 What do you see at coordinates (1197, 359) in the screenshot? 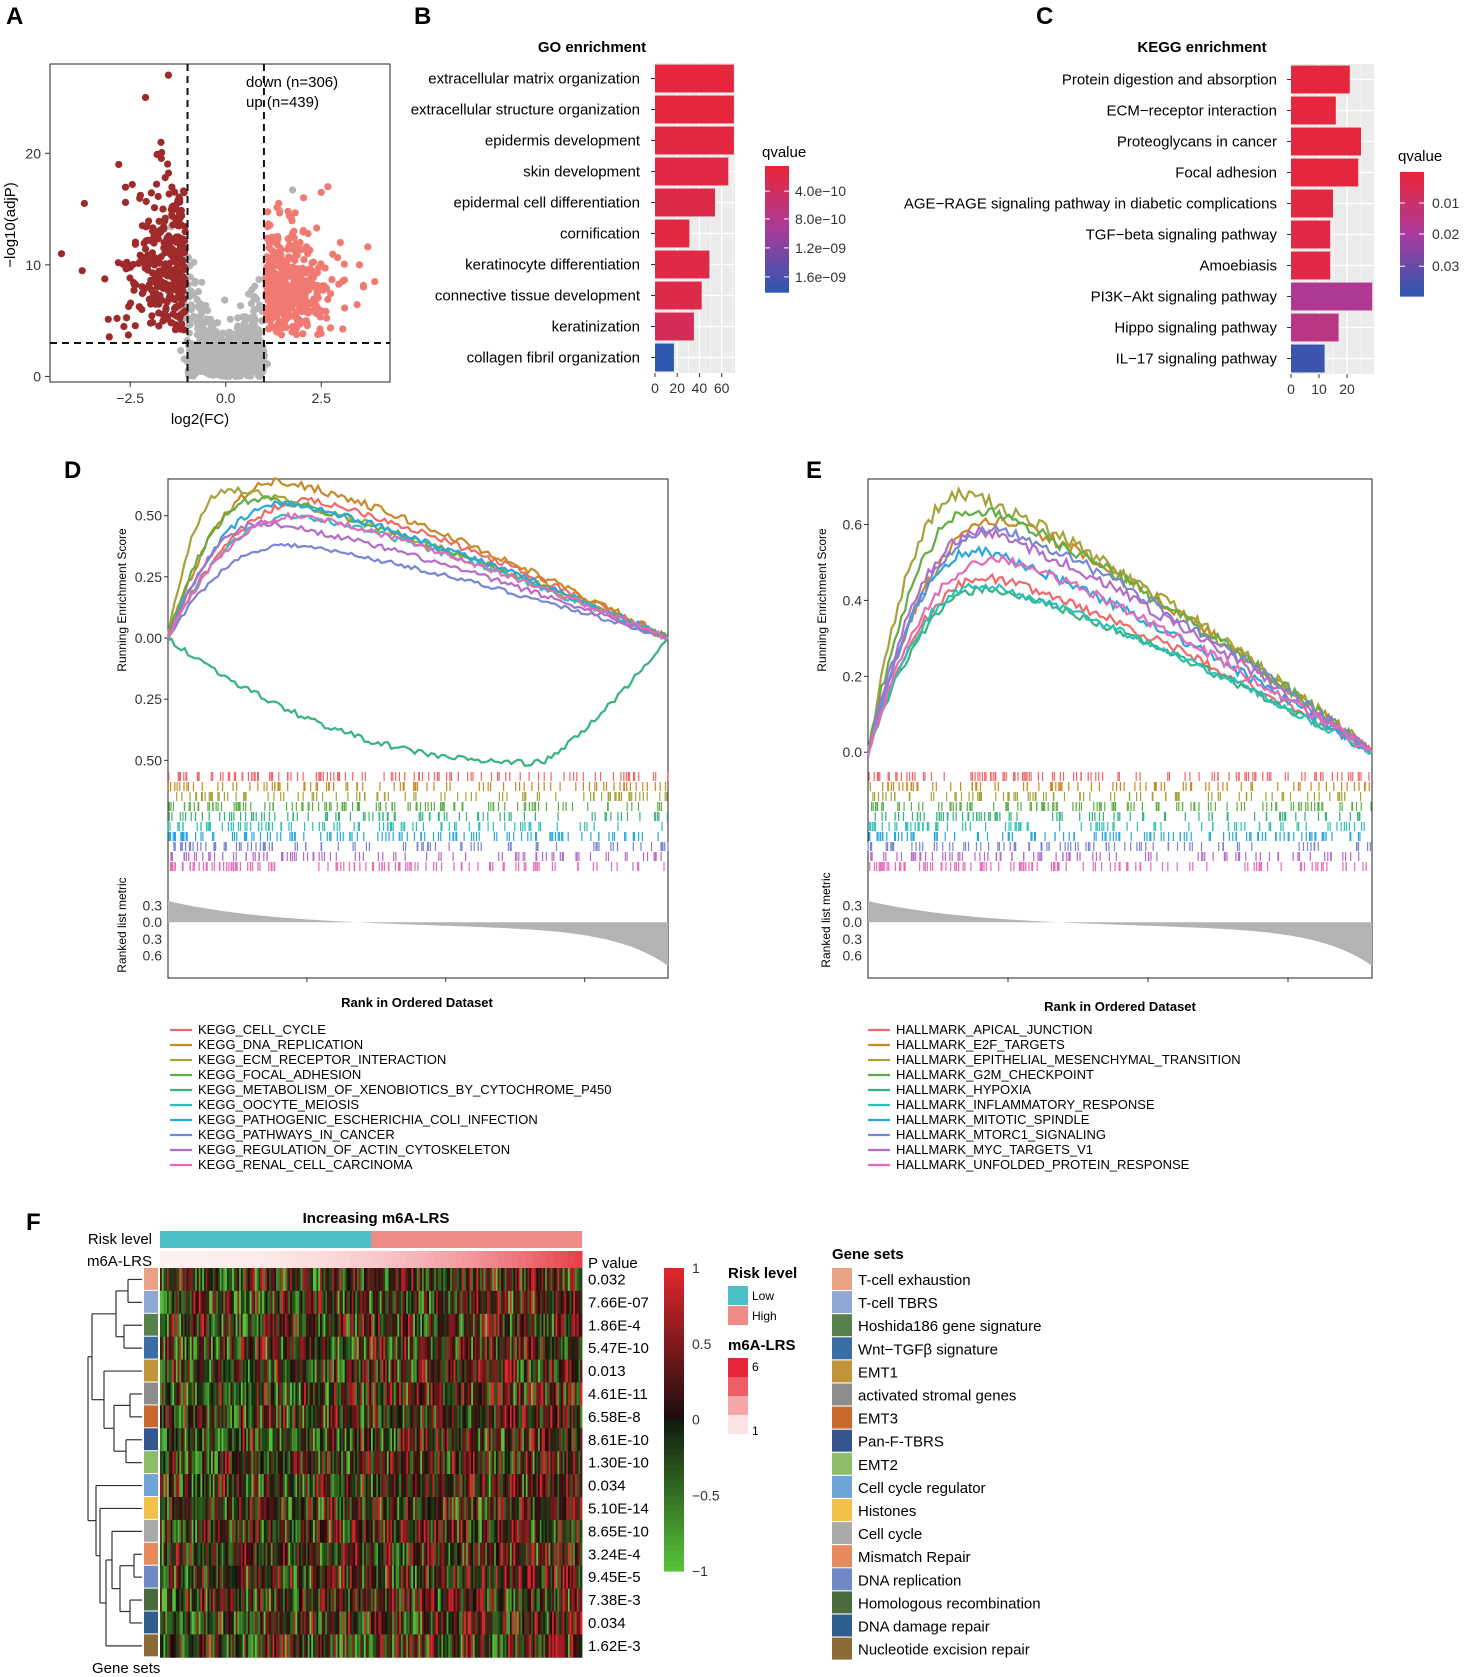
I see `kegg-category-label: IL−17 signaling pathway` at bounding box center [1197, 359].